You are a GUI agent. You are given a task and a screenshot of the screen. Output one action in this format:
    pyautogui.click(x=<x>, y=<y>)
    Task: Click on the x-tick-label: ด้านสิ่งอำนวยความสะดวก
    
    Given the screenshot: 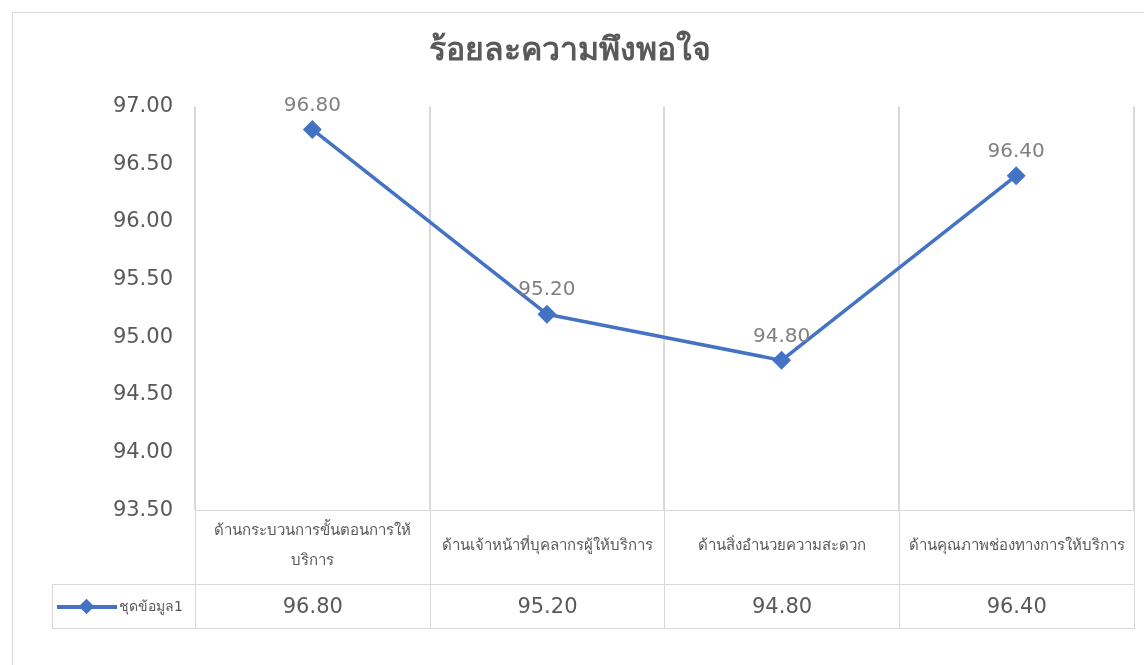 What is the action you would take?
    pyautogui.click(x=782, y=545)
    